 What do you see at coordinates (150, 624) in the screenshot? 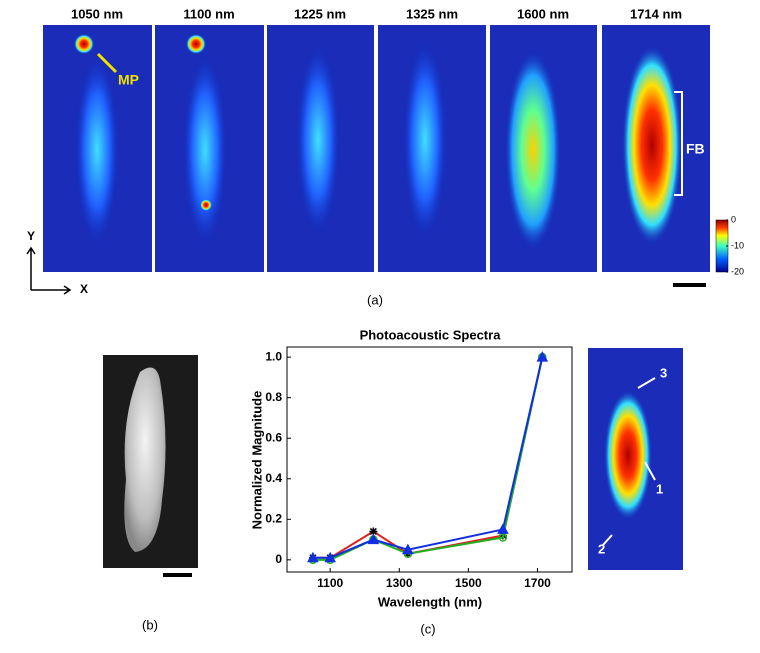
I see `caption: (b)` at bounding box center [150, 624].